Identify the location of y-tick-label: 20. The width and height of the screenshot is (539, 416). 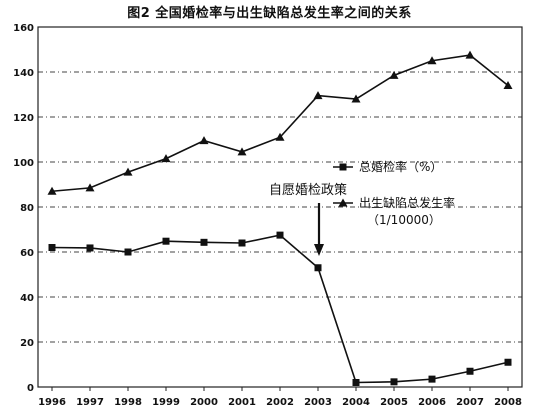
(27, 343).